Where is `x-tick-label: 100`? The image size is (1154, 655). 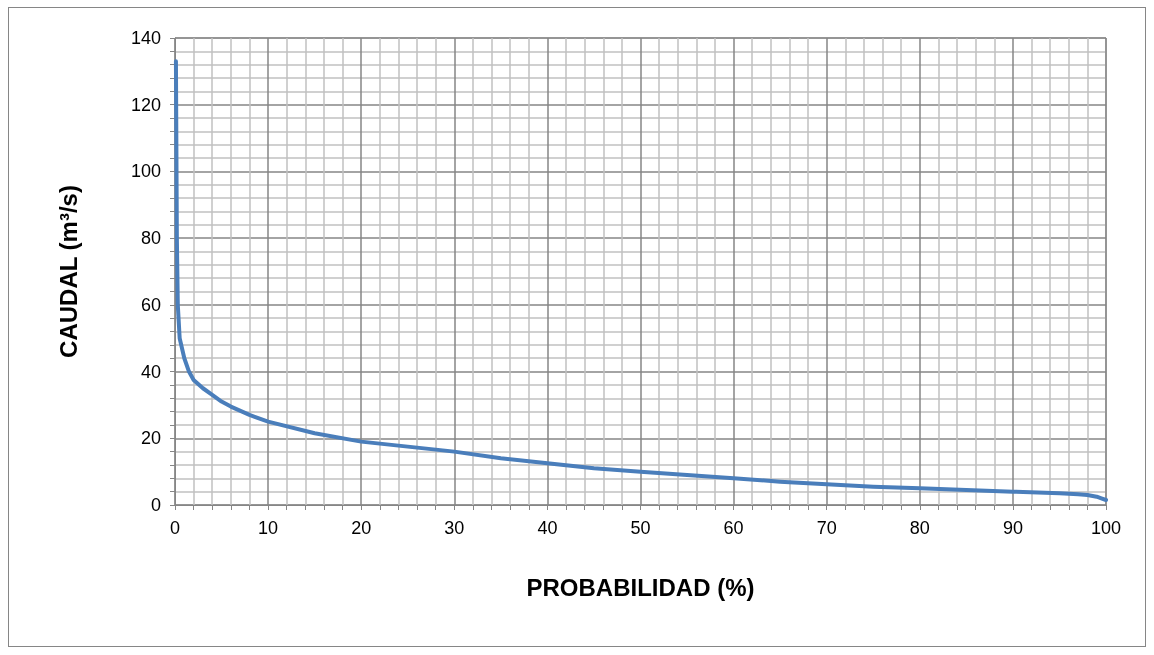
x-tick-label: 100 is located at coordinates (1106, 528).